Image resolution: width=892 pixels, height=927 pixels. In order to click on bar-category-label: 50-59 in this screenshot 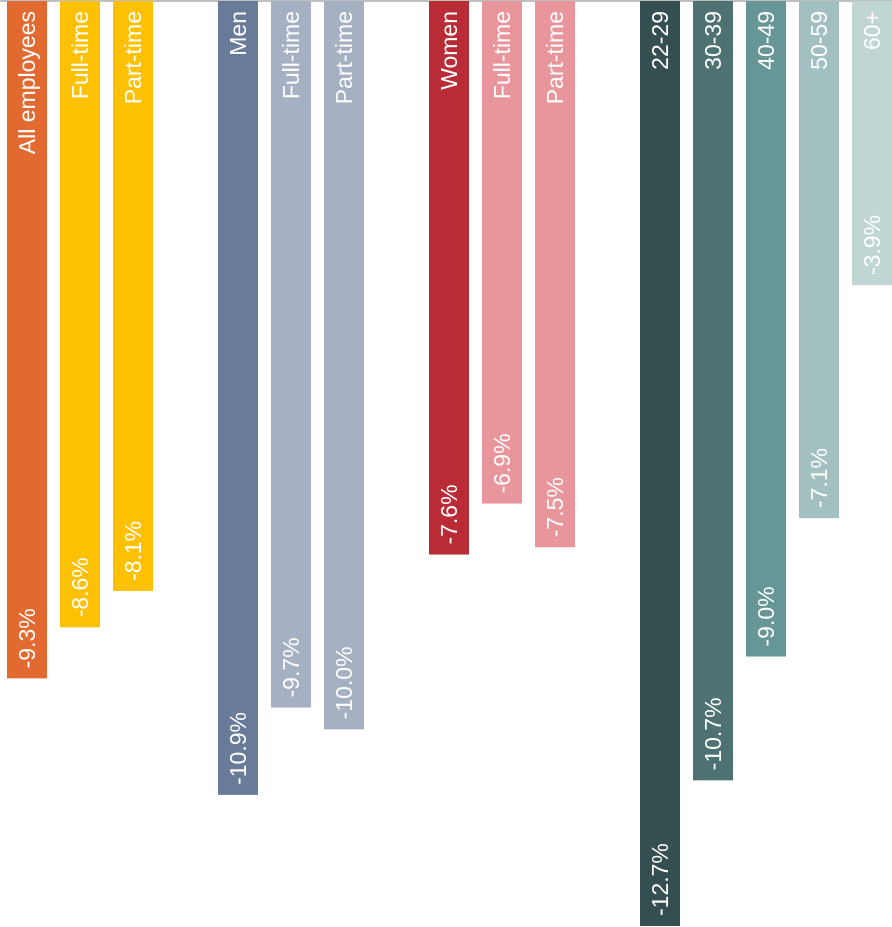, I will do `click(819, 40)`.